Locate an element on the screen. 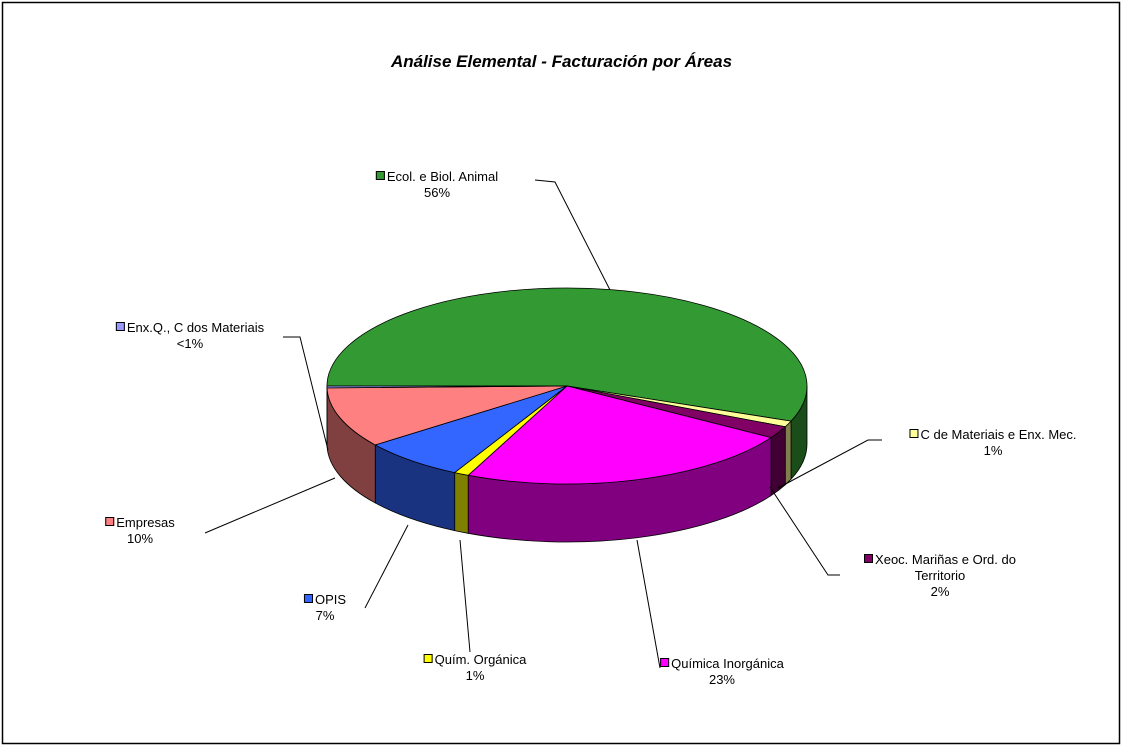  value-label: 10% is located at coordinates (140, 538).